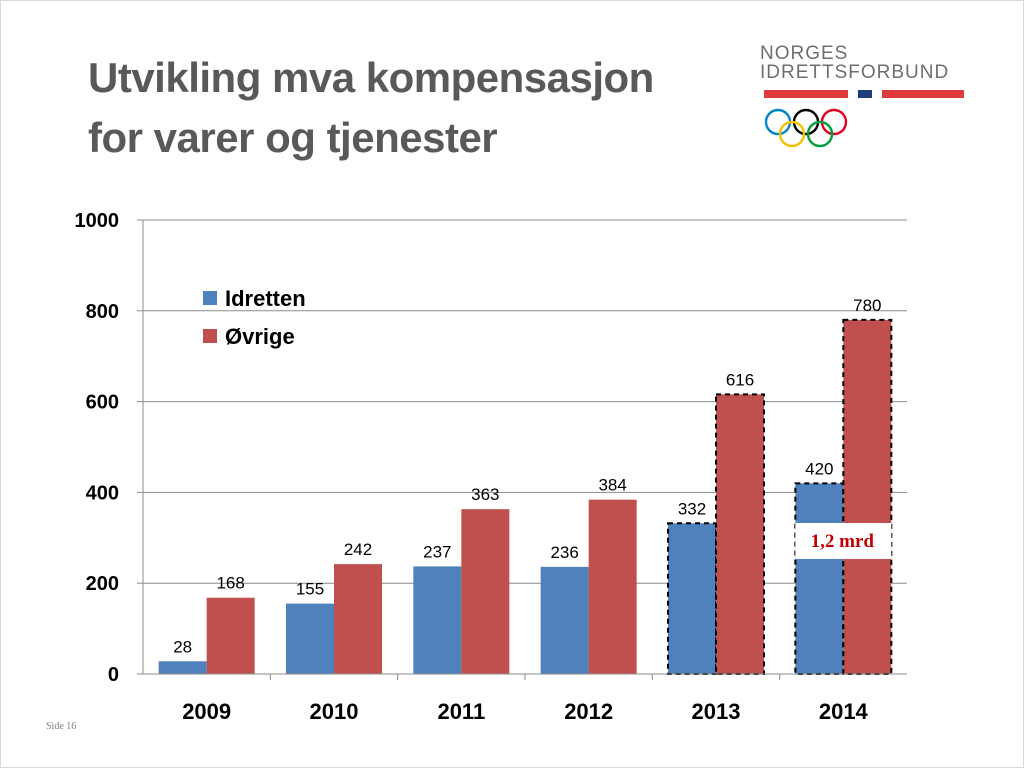 This screenshot has width=1024, height=768. Describe the element at coordinates (740, 379) in the screenshot. I see `data-label-øvrige-2013: 616` at that location.